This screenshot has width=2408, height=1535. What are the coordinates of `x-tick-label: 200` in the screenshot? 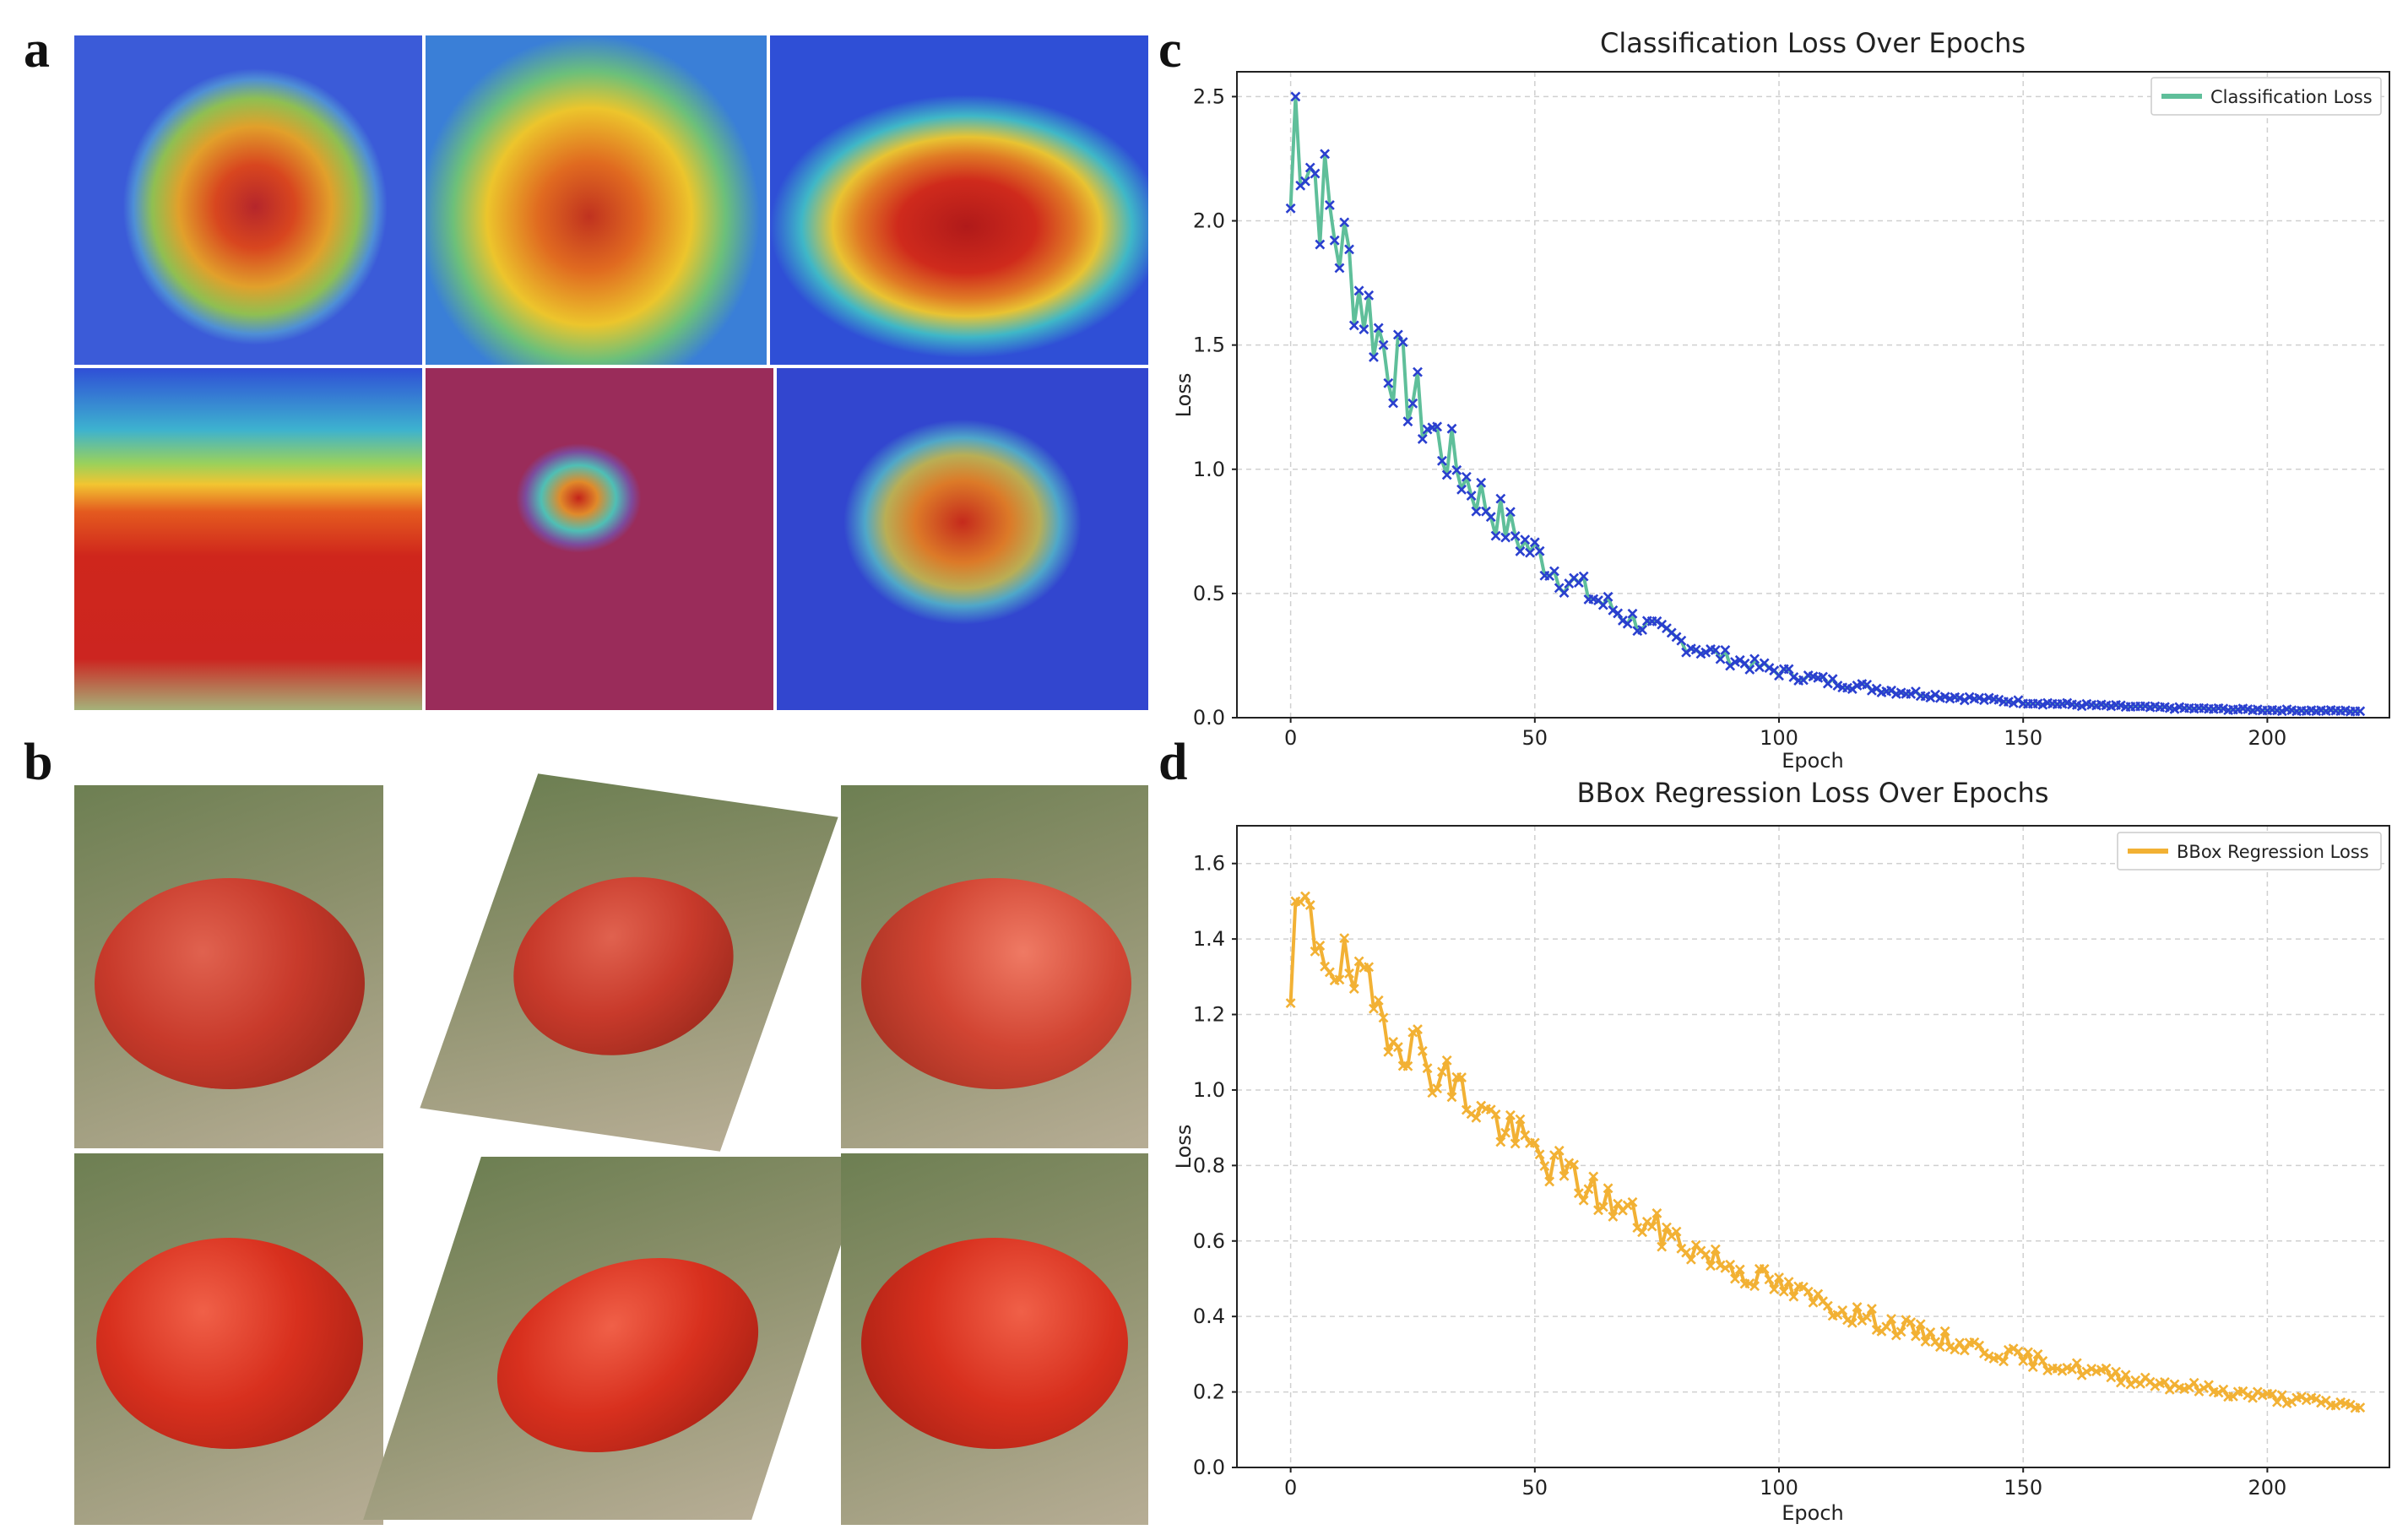 It's located at (2267, 1488).